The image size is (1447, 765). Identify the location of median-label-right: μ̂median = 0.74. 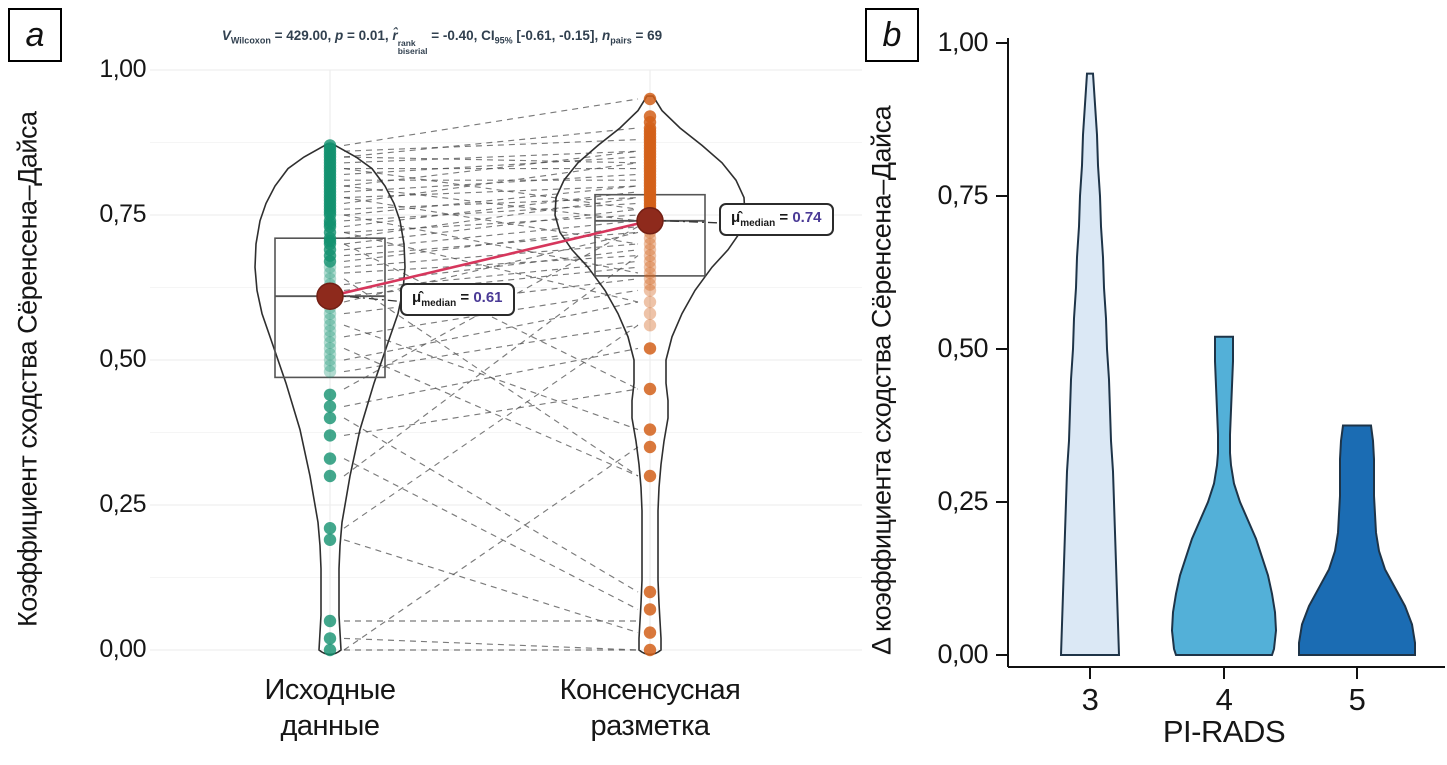
(776, 219).